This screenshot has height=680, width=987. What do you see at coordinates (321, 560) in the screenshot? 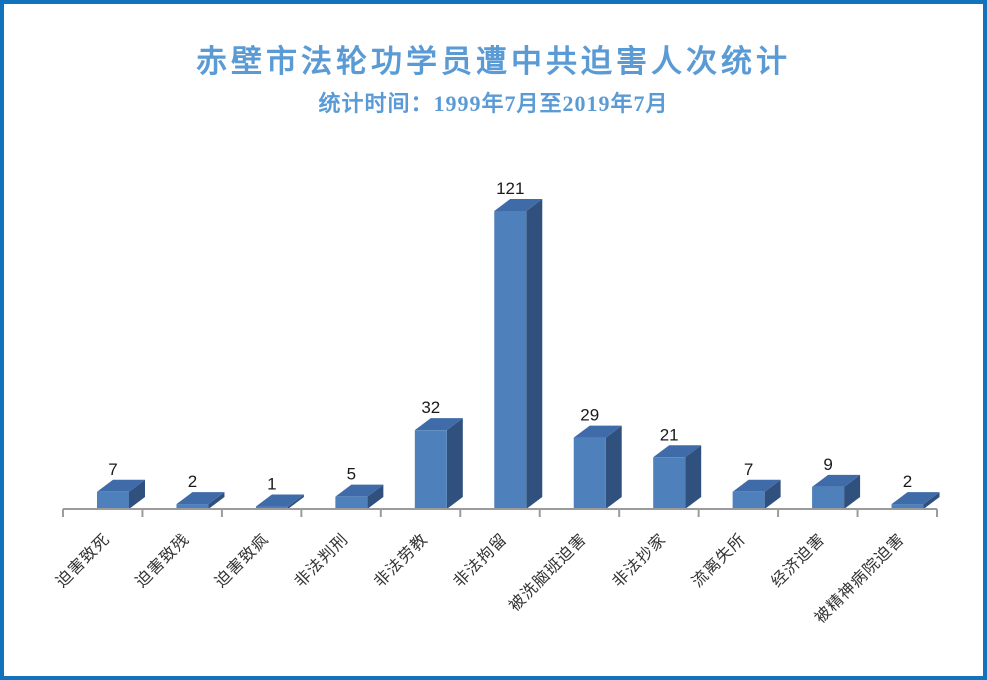
I see `category-label: 非法判刑` at bounding box center [321, 560].